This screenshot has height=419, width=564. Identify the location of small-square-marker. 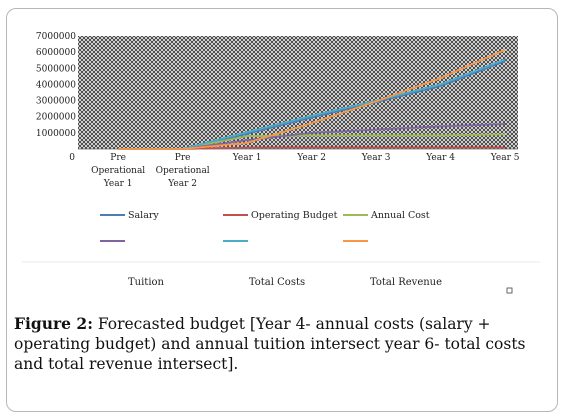
(509, 290).